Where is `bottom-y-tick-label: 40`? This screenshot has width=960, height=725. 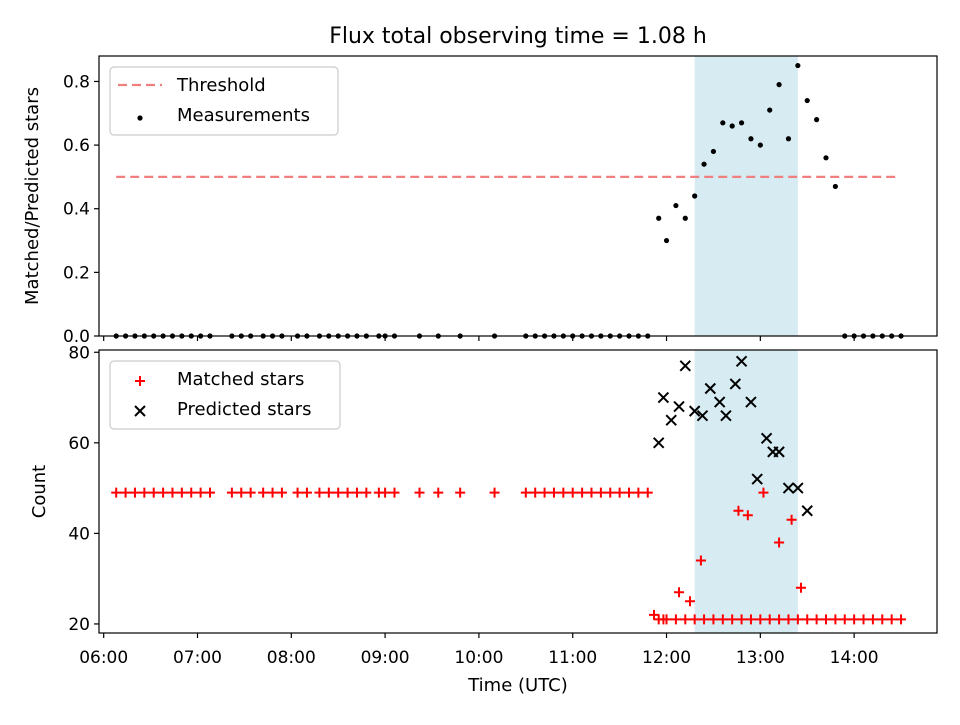
bottom-y-tick-label: 40 is located at coordinates (79, 534).